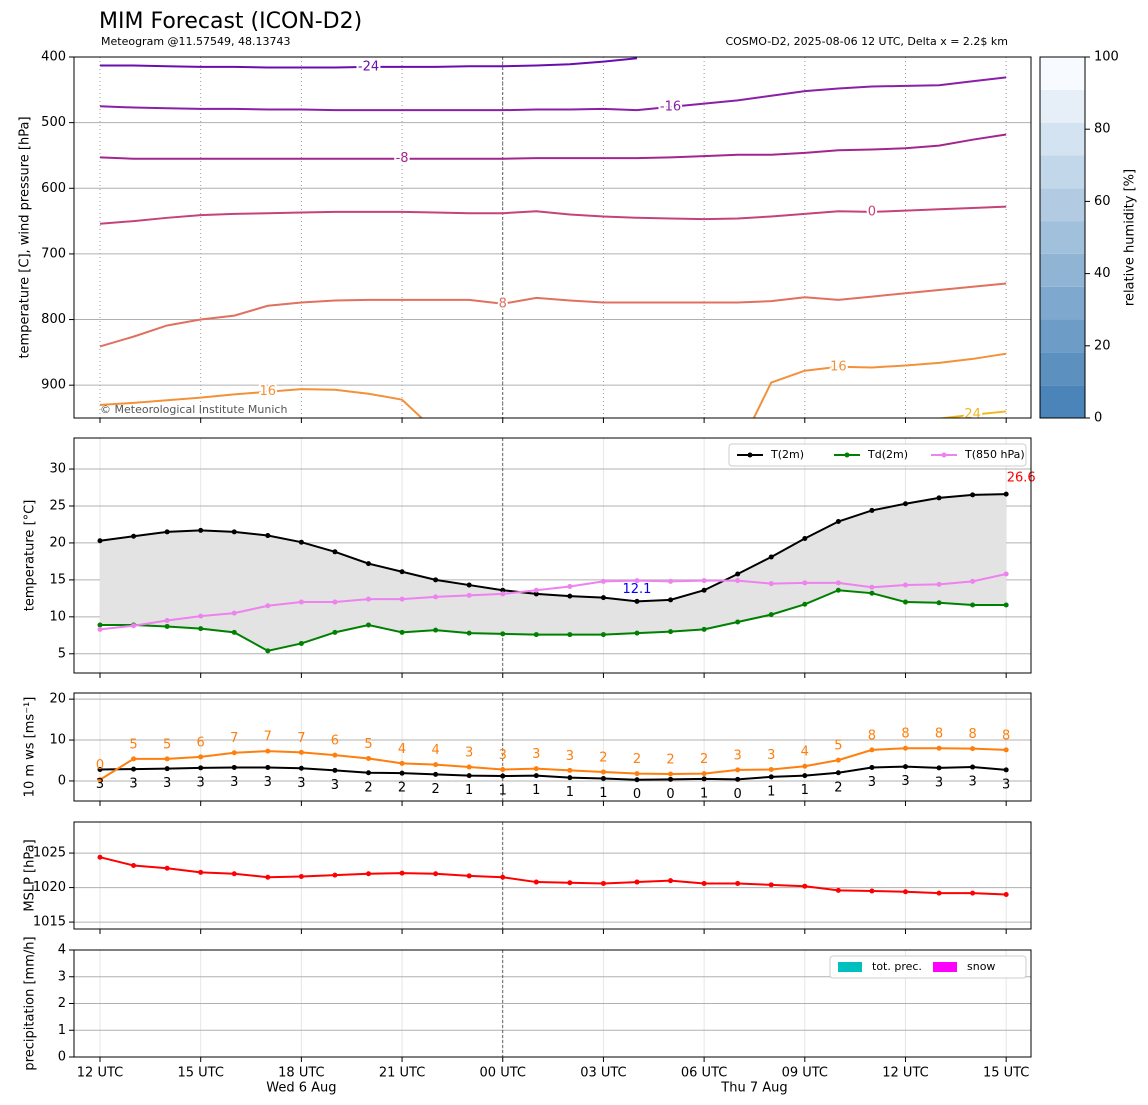  I want to click on y-axis-label: 10 m ws [ms⁻¹], so click(30, 747).